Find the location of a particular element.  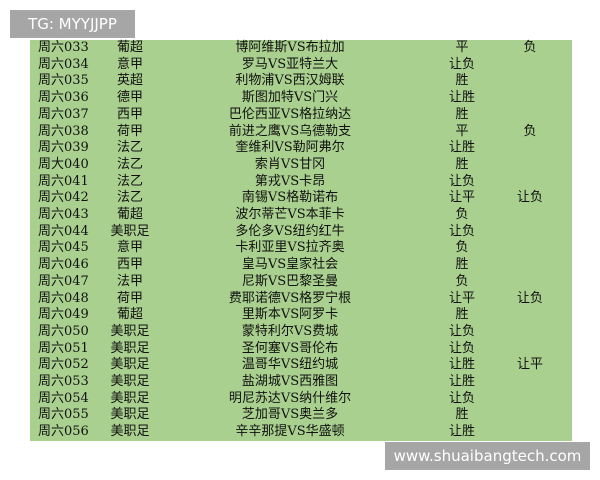

match-code: 周六047 is located at coordinates (63, 281).